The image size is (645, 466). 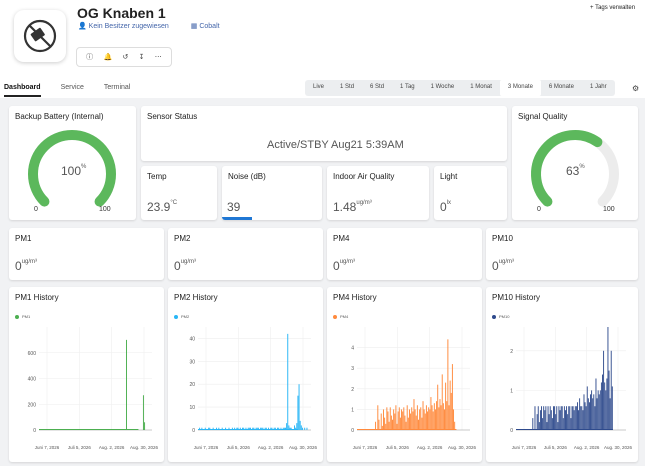 What do you see at coordinates (141, 57) in the screenshot?
I see `download-icon: ↧` at bounding box center [141, 57].